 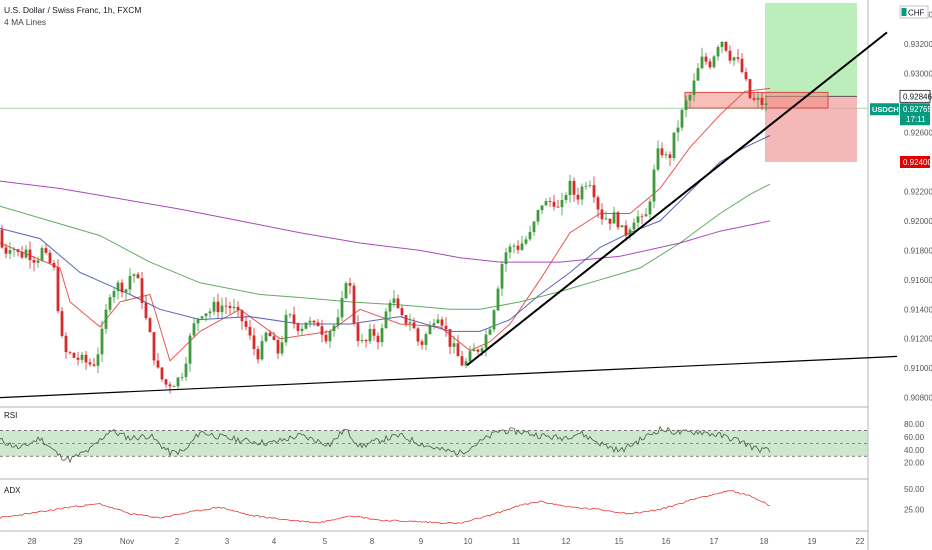 What do you see at coordinates (516, 541) in the screenshot?
I see `date-tick: 11` at bounding box center [516, 541].